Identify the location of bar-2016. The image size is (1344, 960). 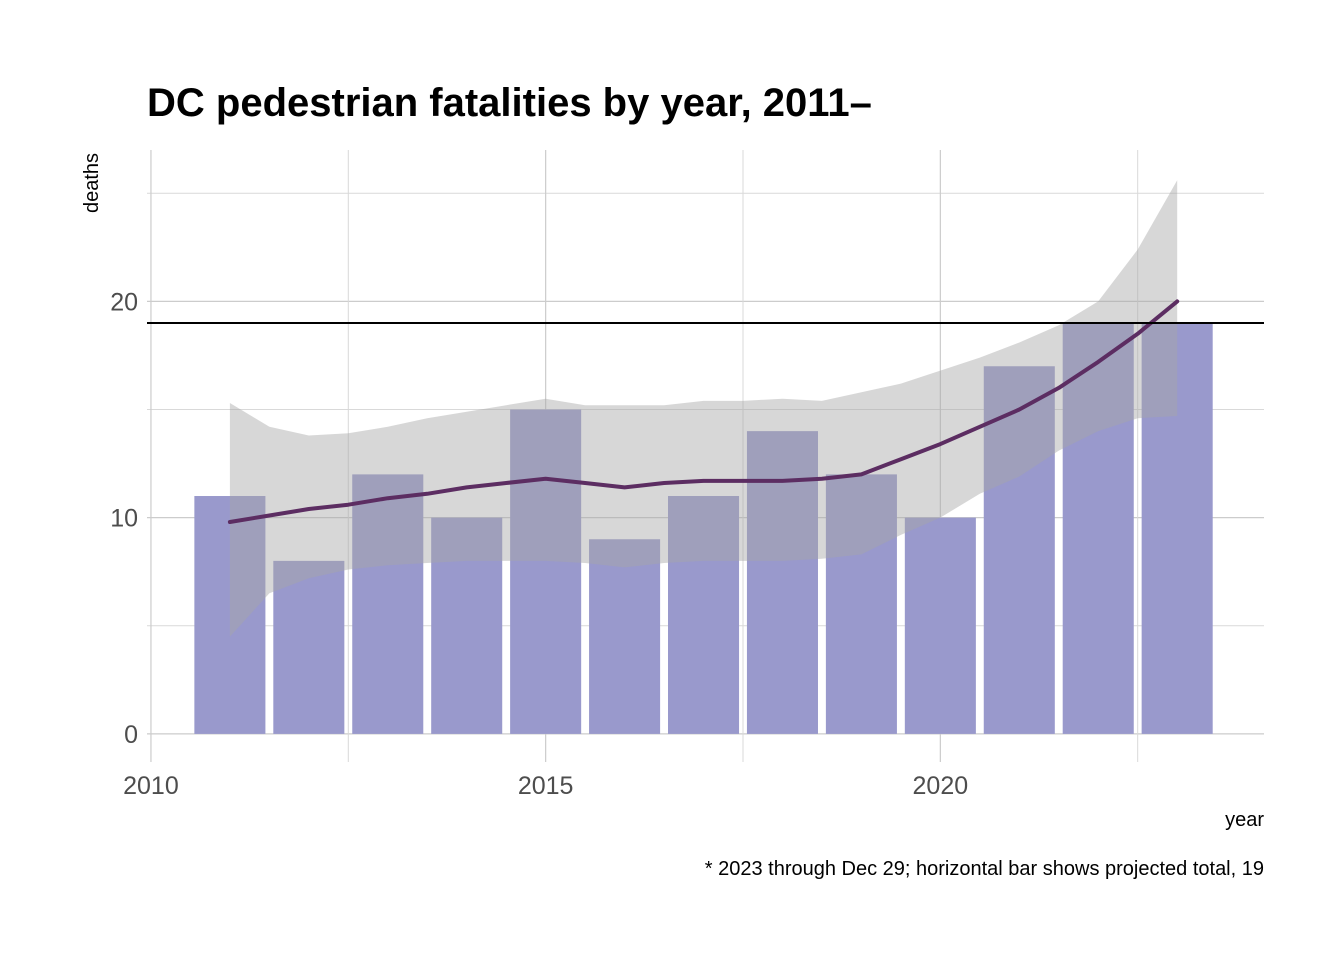
(625, 636).